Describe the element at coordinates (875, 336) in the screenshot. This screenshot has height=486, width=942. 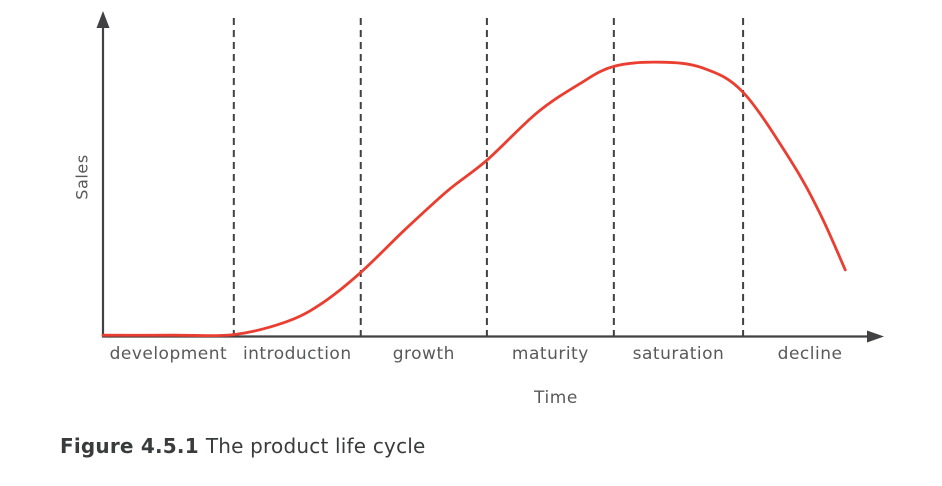
I see `x-axis-arrowhead` at that location.